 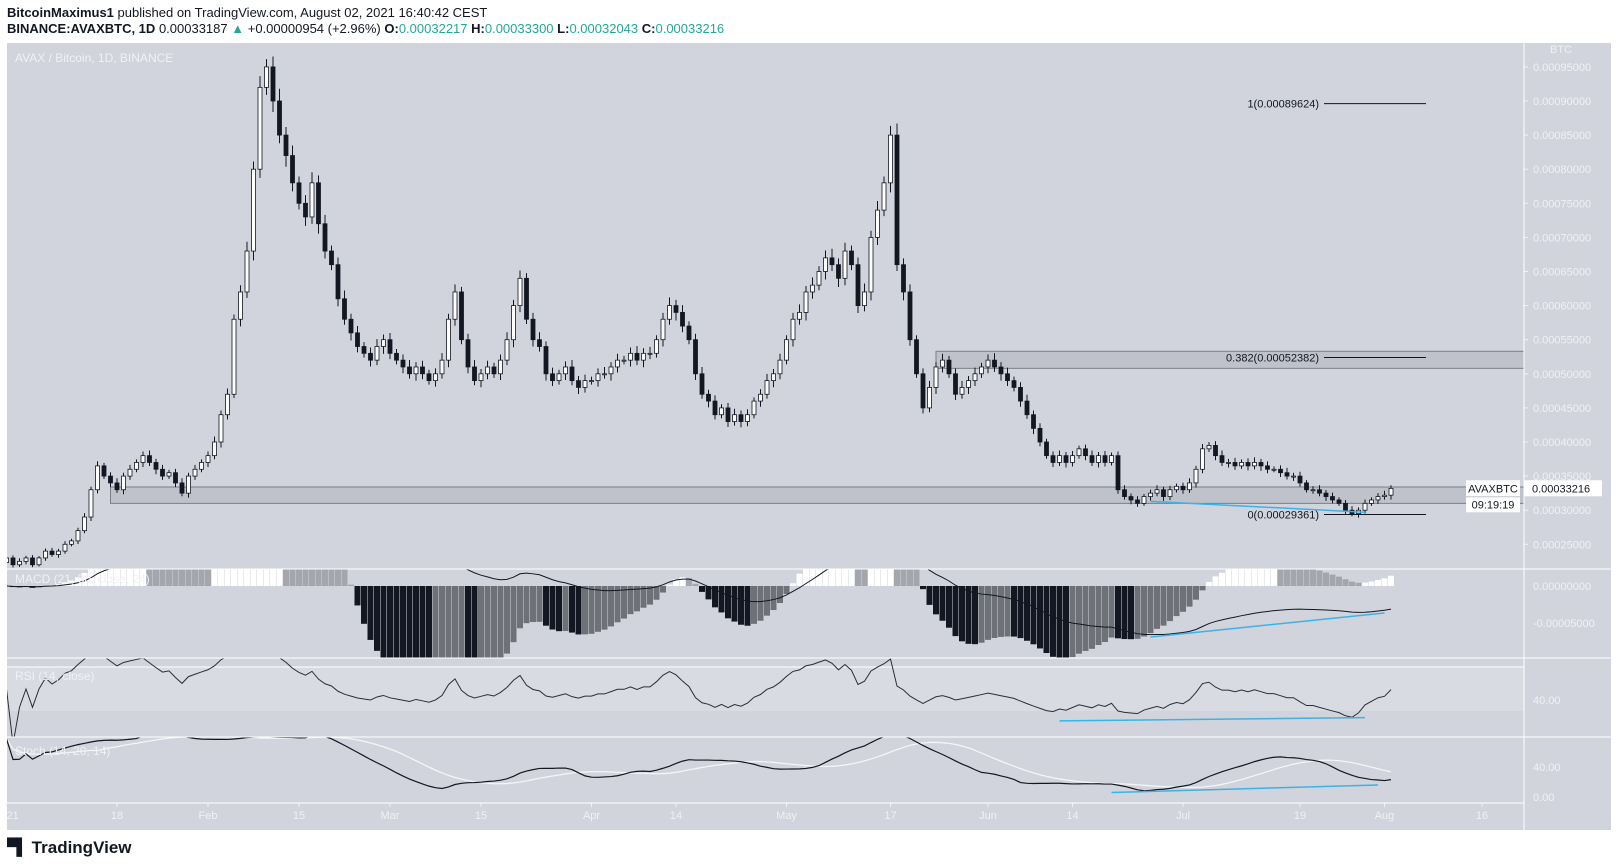 What do you see at coordinates (1245, 789) in the screenshot?
I see `stoch-trendline` at bounding box center [1245, 789].